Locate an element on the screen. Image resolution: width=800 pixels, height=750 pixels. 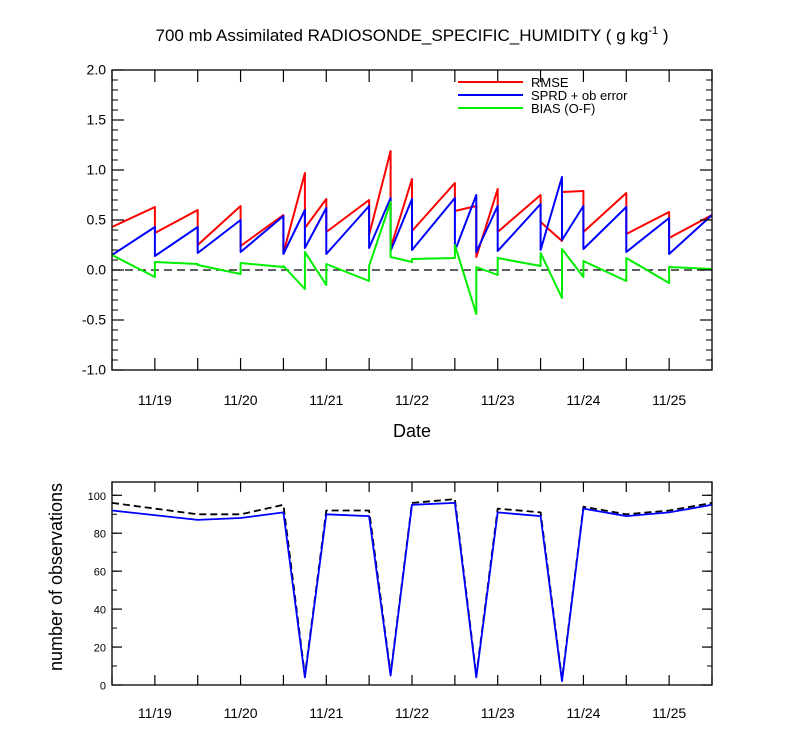
y-tick-label: 40 is located at coordinates (100, 611).